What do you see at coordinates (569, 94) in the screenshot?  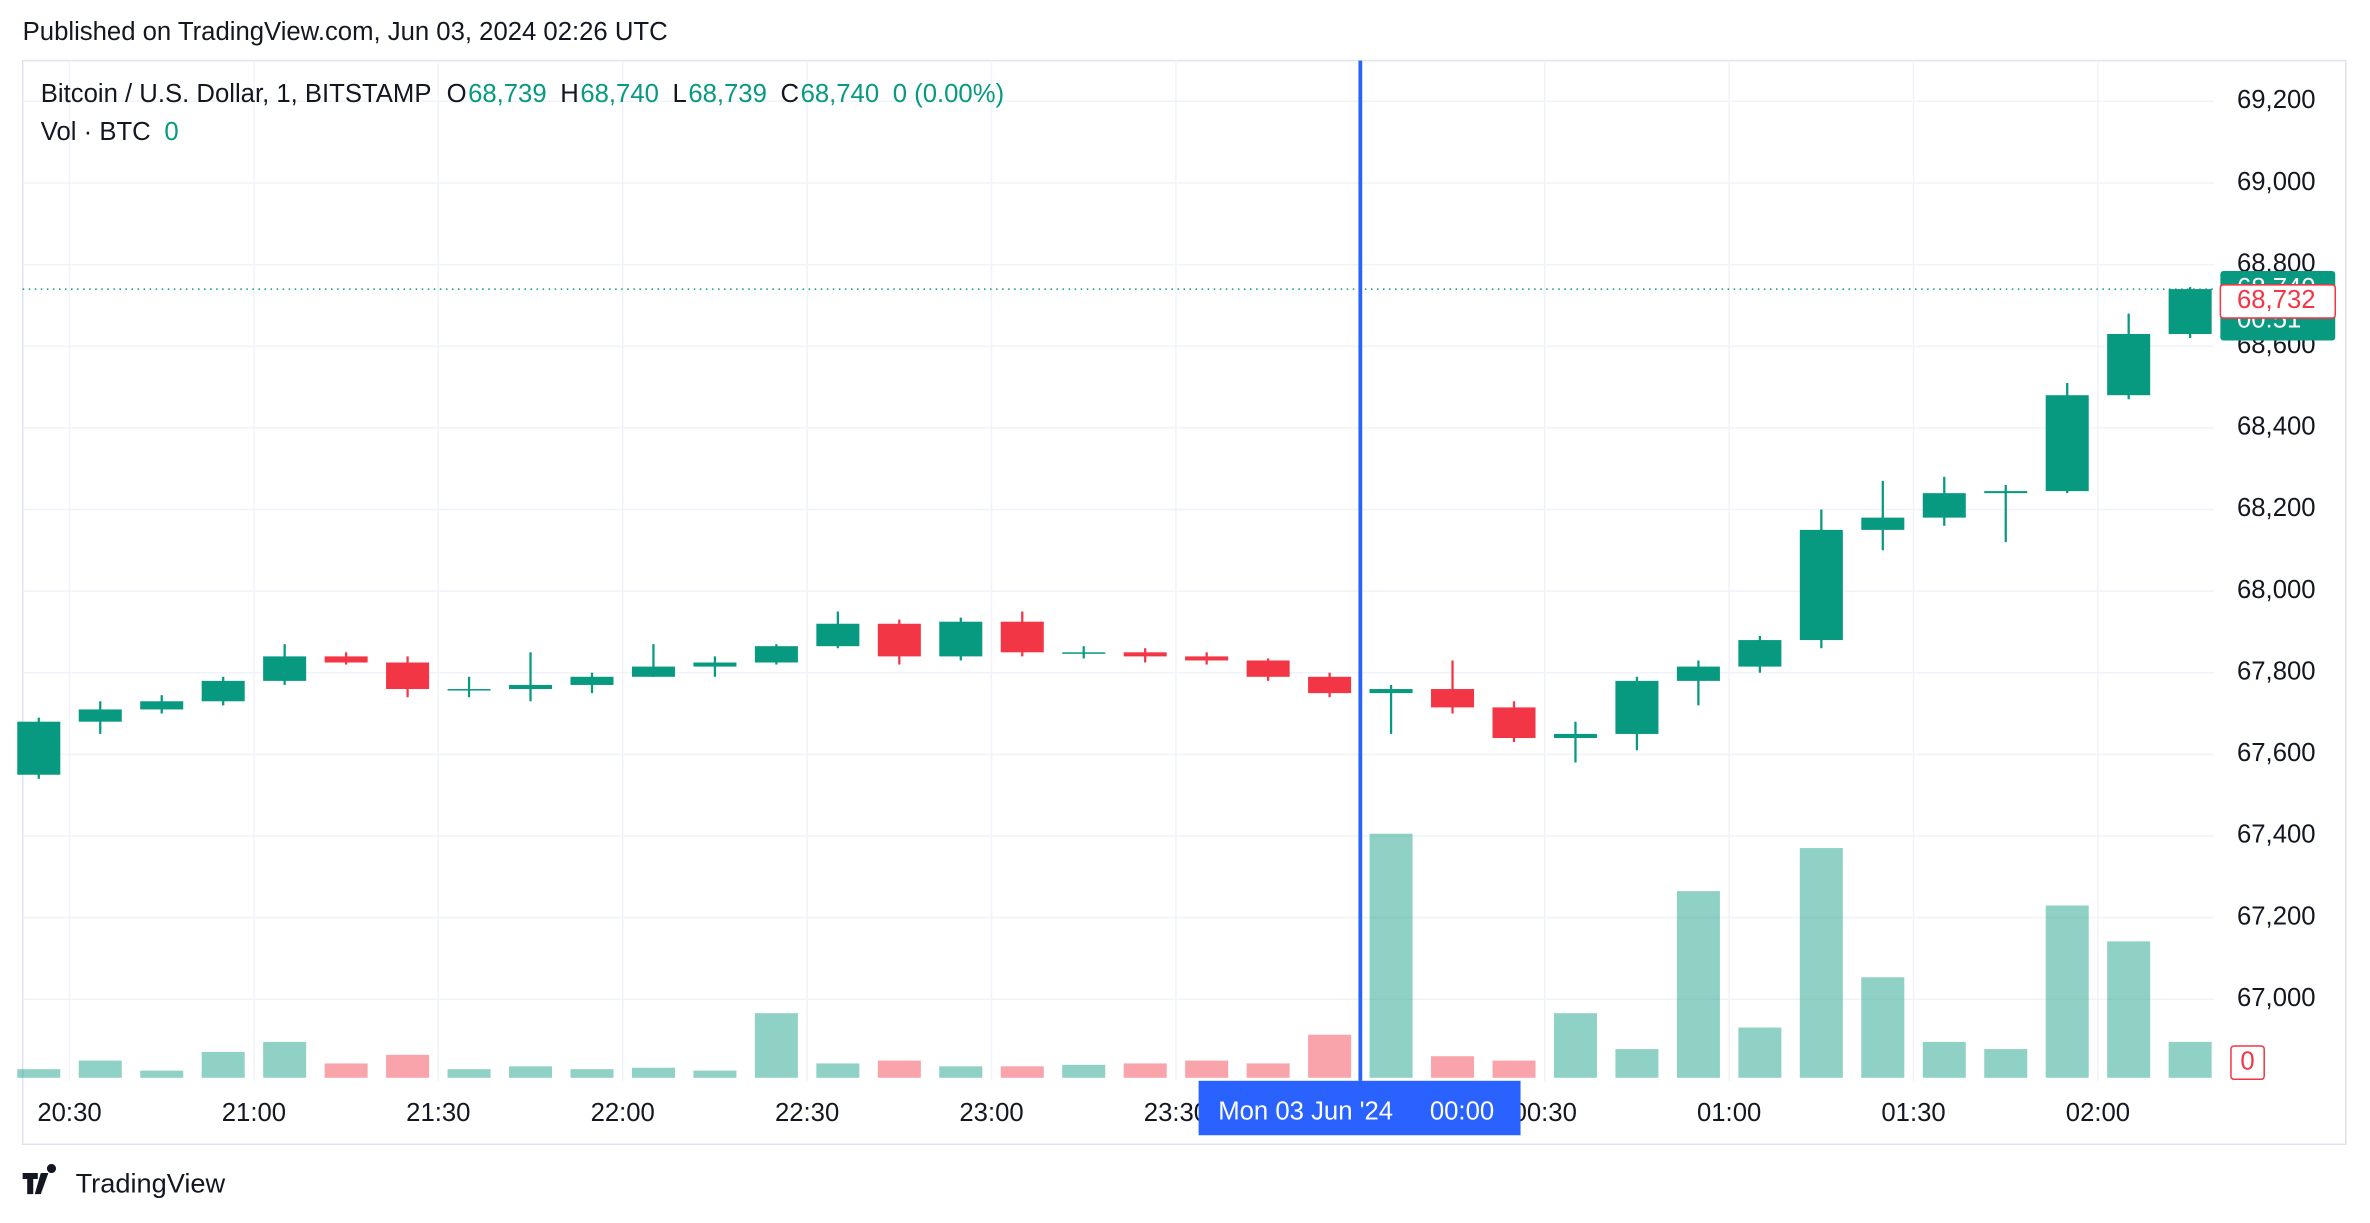 I see `ohlc-key: H` at bounding box center [569, 94].